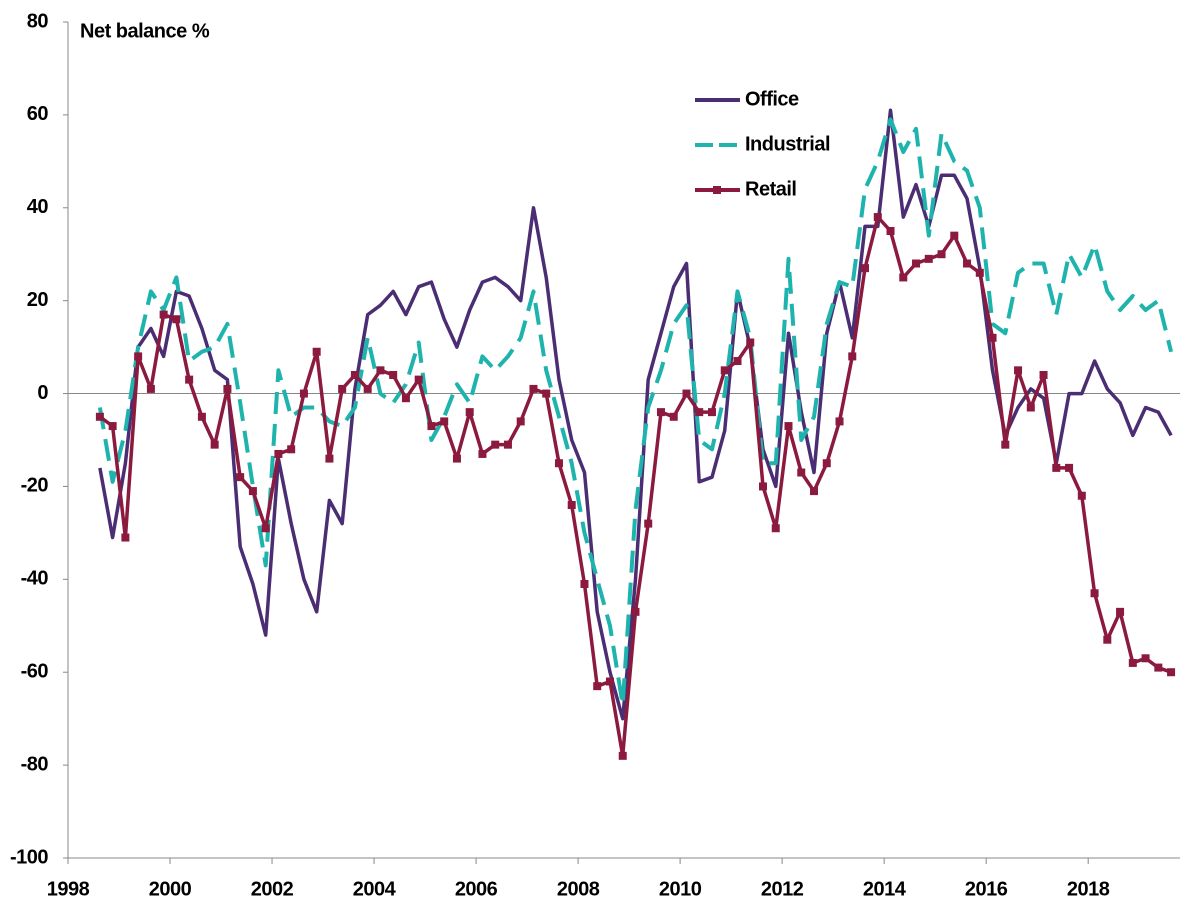 The width and height of the screenshot is (1200, 908). What do you see at coordinates (782, 889) in the screenshot?
I see `x-tick-label: 2012` at bounding box center [782, 889].